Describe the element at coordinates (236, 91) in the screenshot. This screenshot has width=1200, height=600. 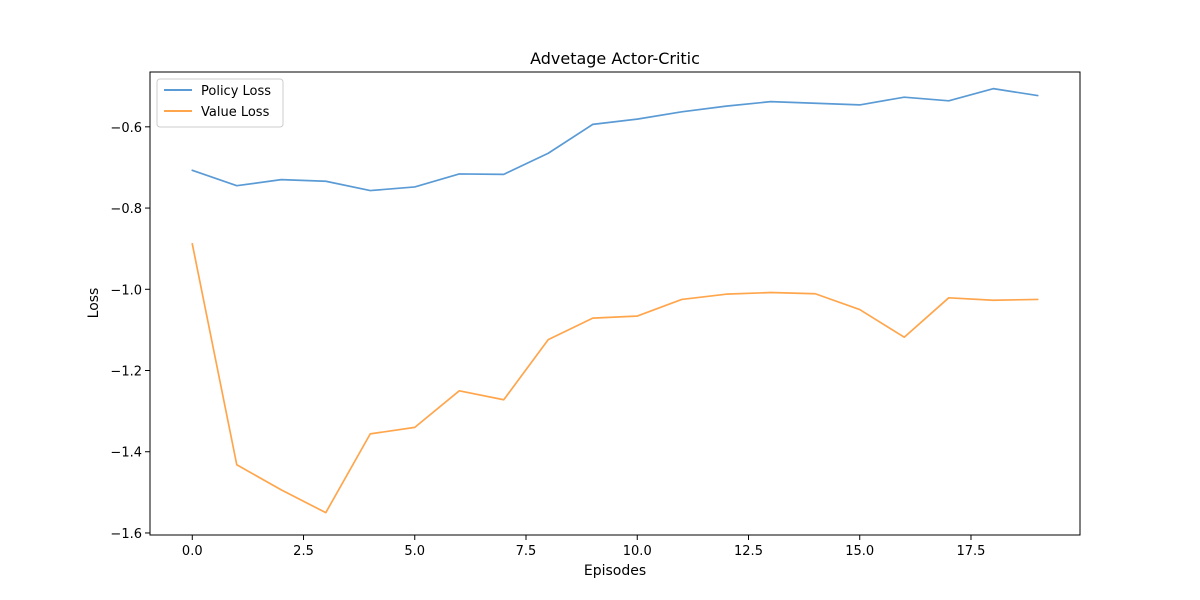
I see `legend-label-policy-loss: Policy Loss` at that location.